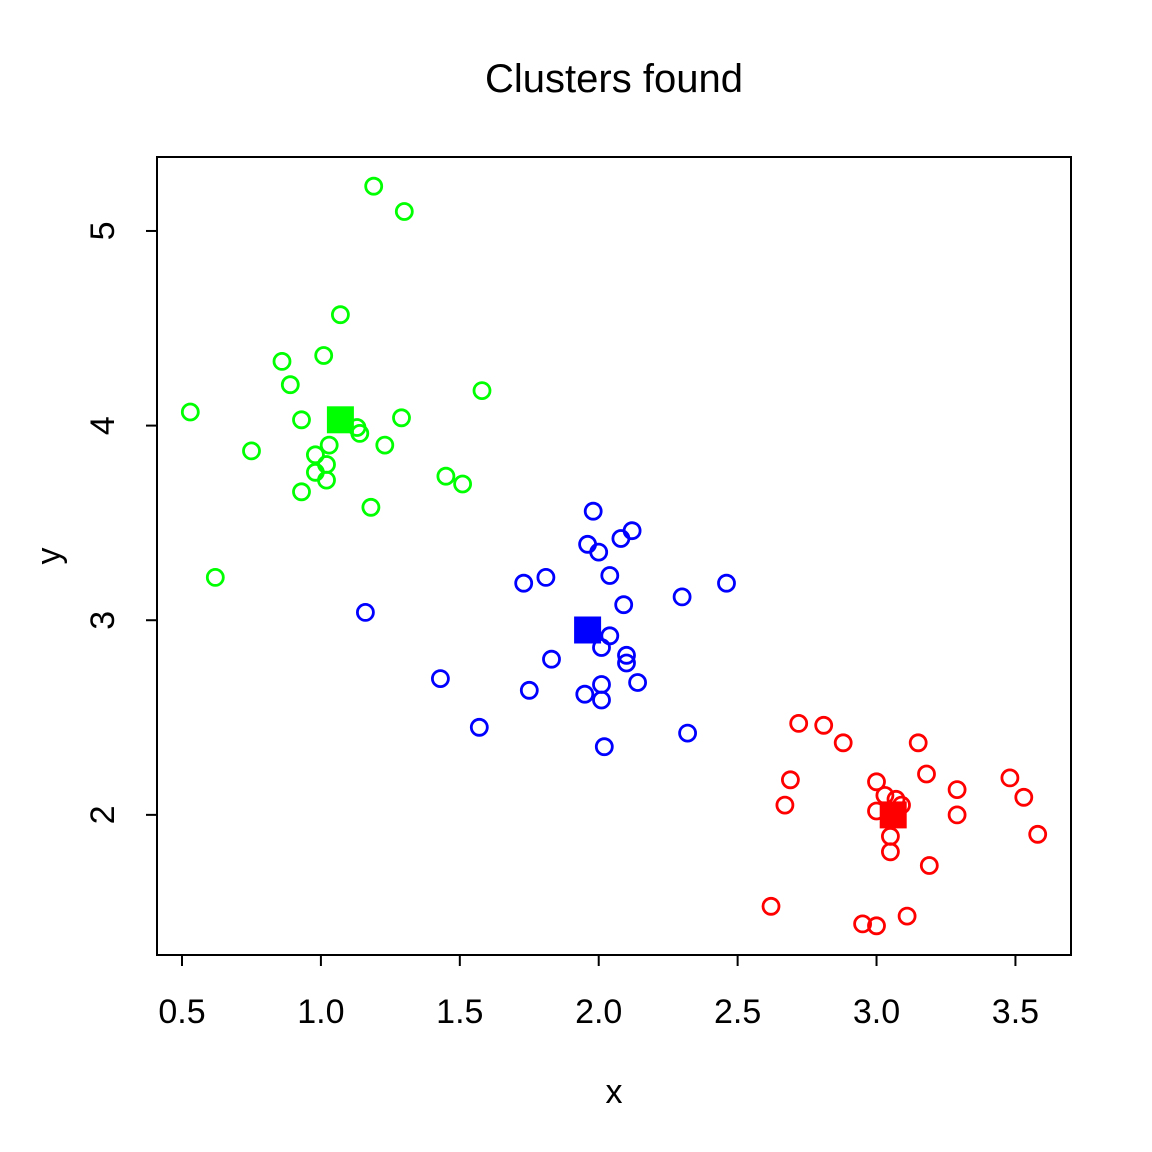  Describe the element at coordinates (320, 1012) in the screenshot. I see `x-tick-label: 1.0` at that location.